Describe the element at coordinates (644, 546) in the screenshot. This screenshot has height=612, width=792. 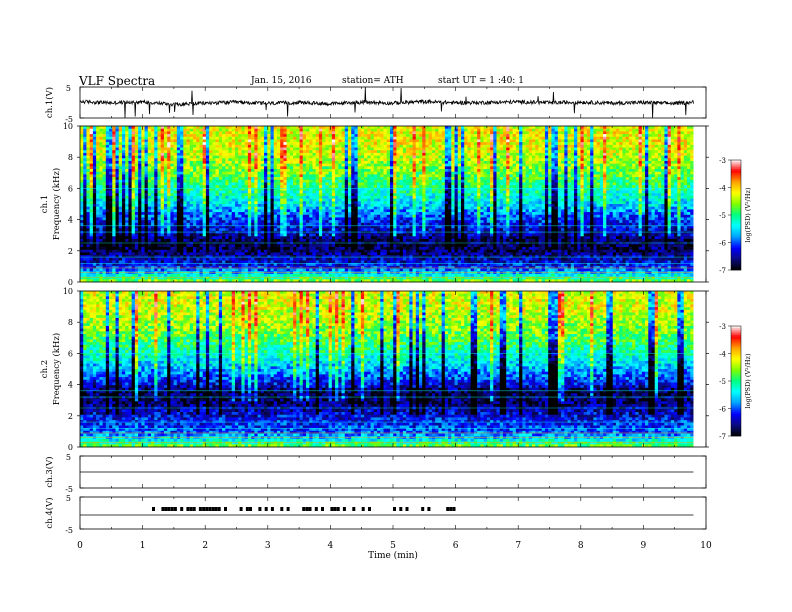
I see `x-tick-label: 9` at that location.